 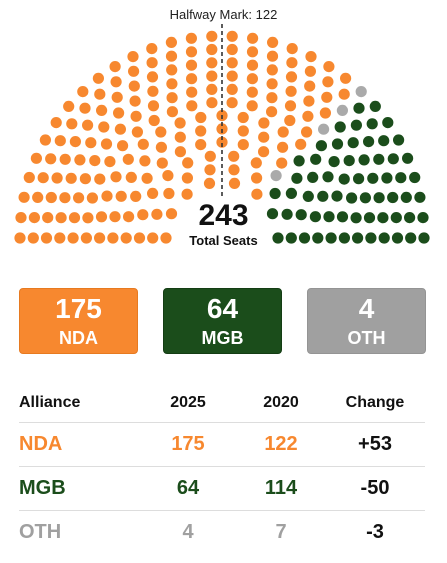 I want to click on mgb-card-label: MGB, so click(x=222, y=338).